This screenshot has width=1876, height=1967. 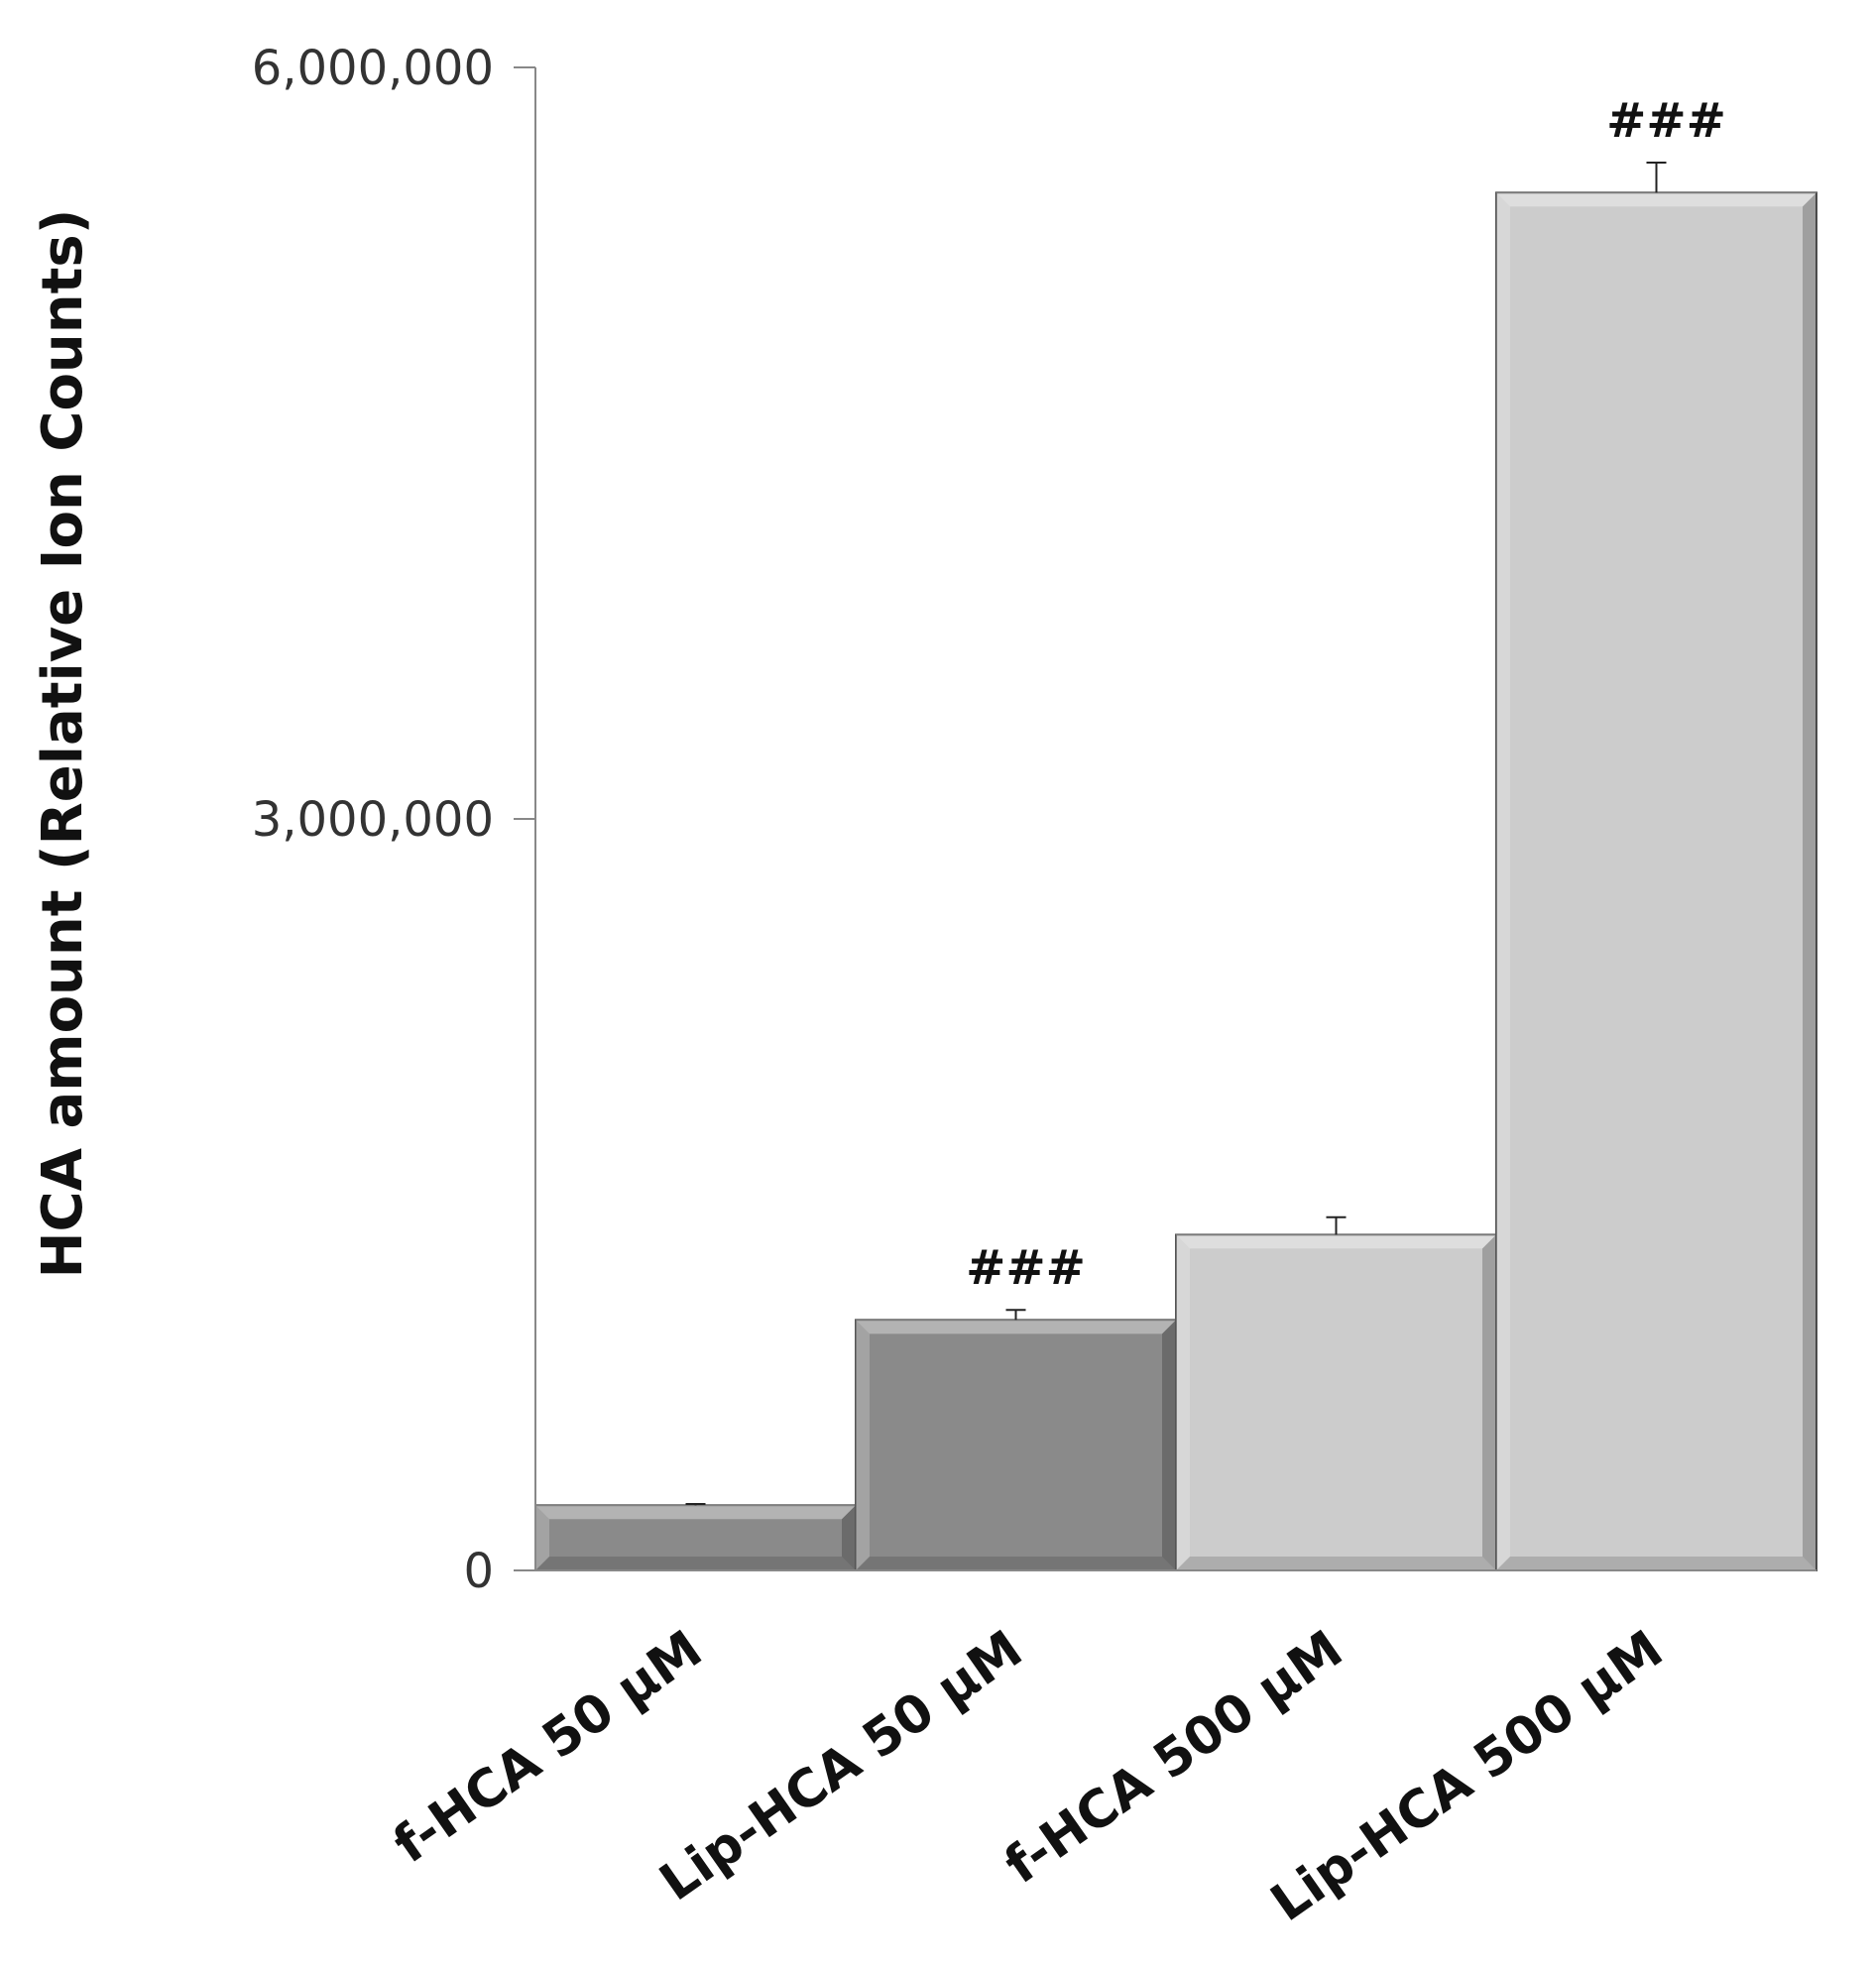 What do you see at coordinates (373, 68) in the screenshot?
I see `y-tick-label: 6,000,000` at bounding box center [373, 68].